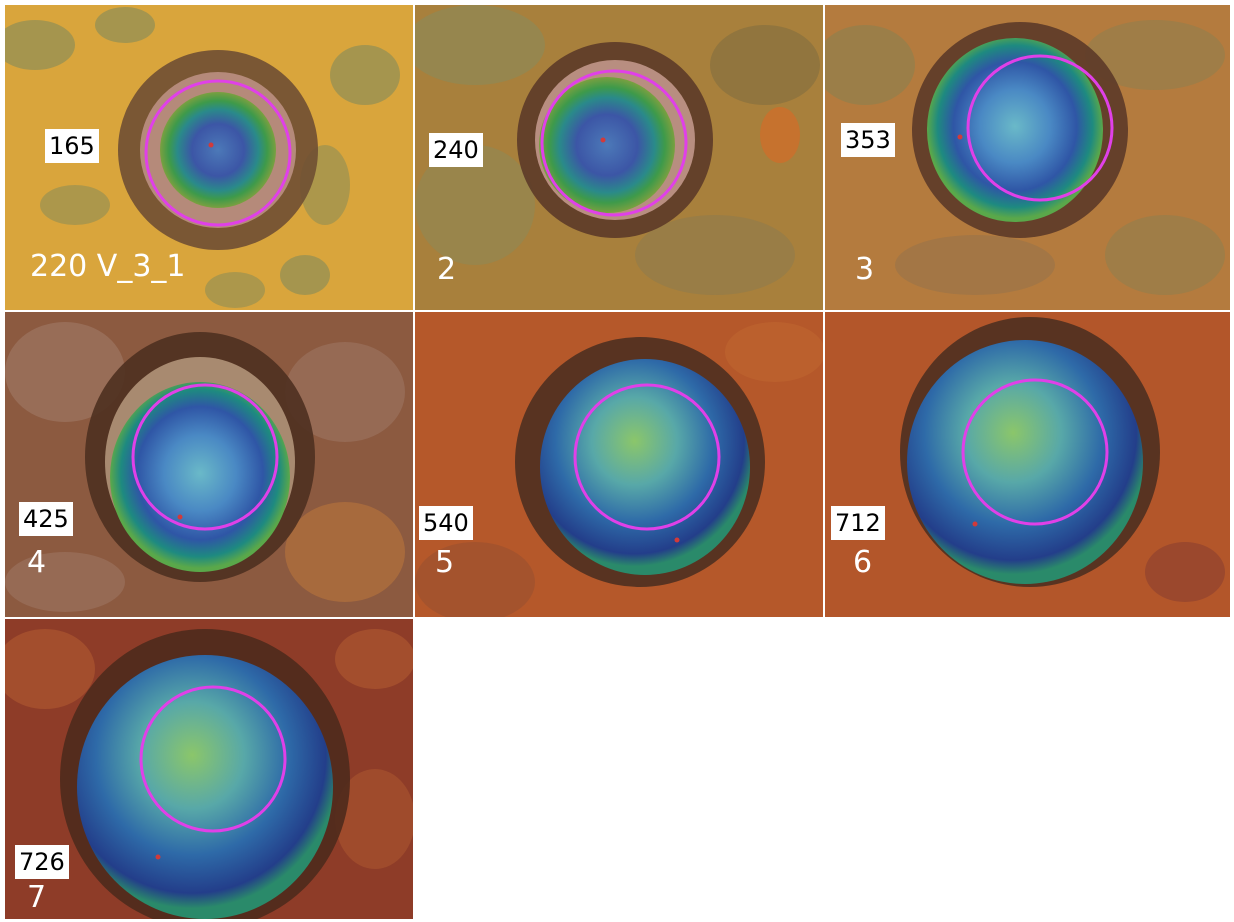  I want to click on value-label-5: 540, so click(446, 523).